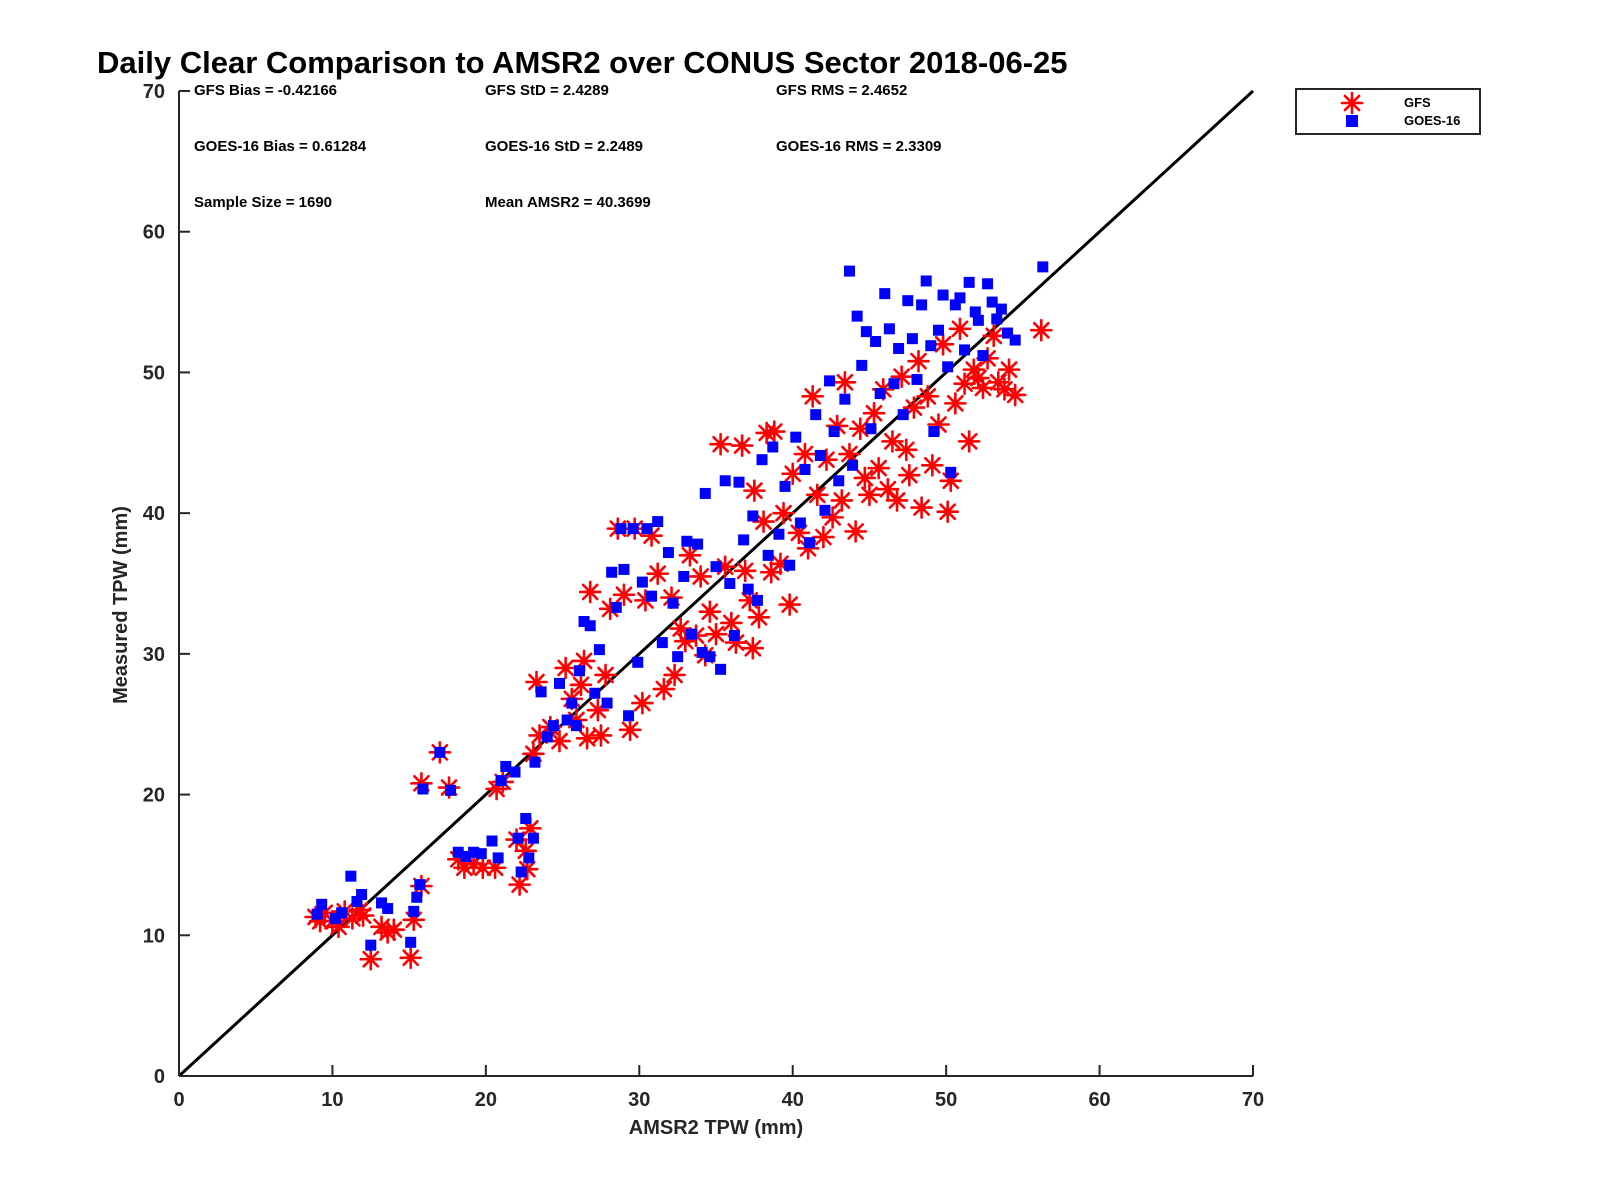 The width and height of the screenshot is (1600, 1200). Describe the element at coordinates (716, 1128) in the screenshot. I see `x-axis-label: AMSR2 TPW (mm)` at that location.